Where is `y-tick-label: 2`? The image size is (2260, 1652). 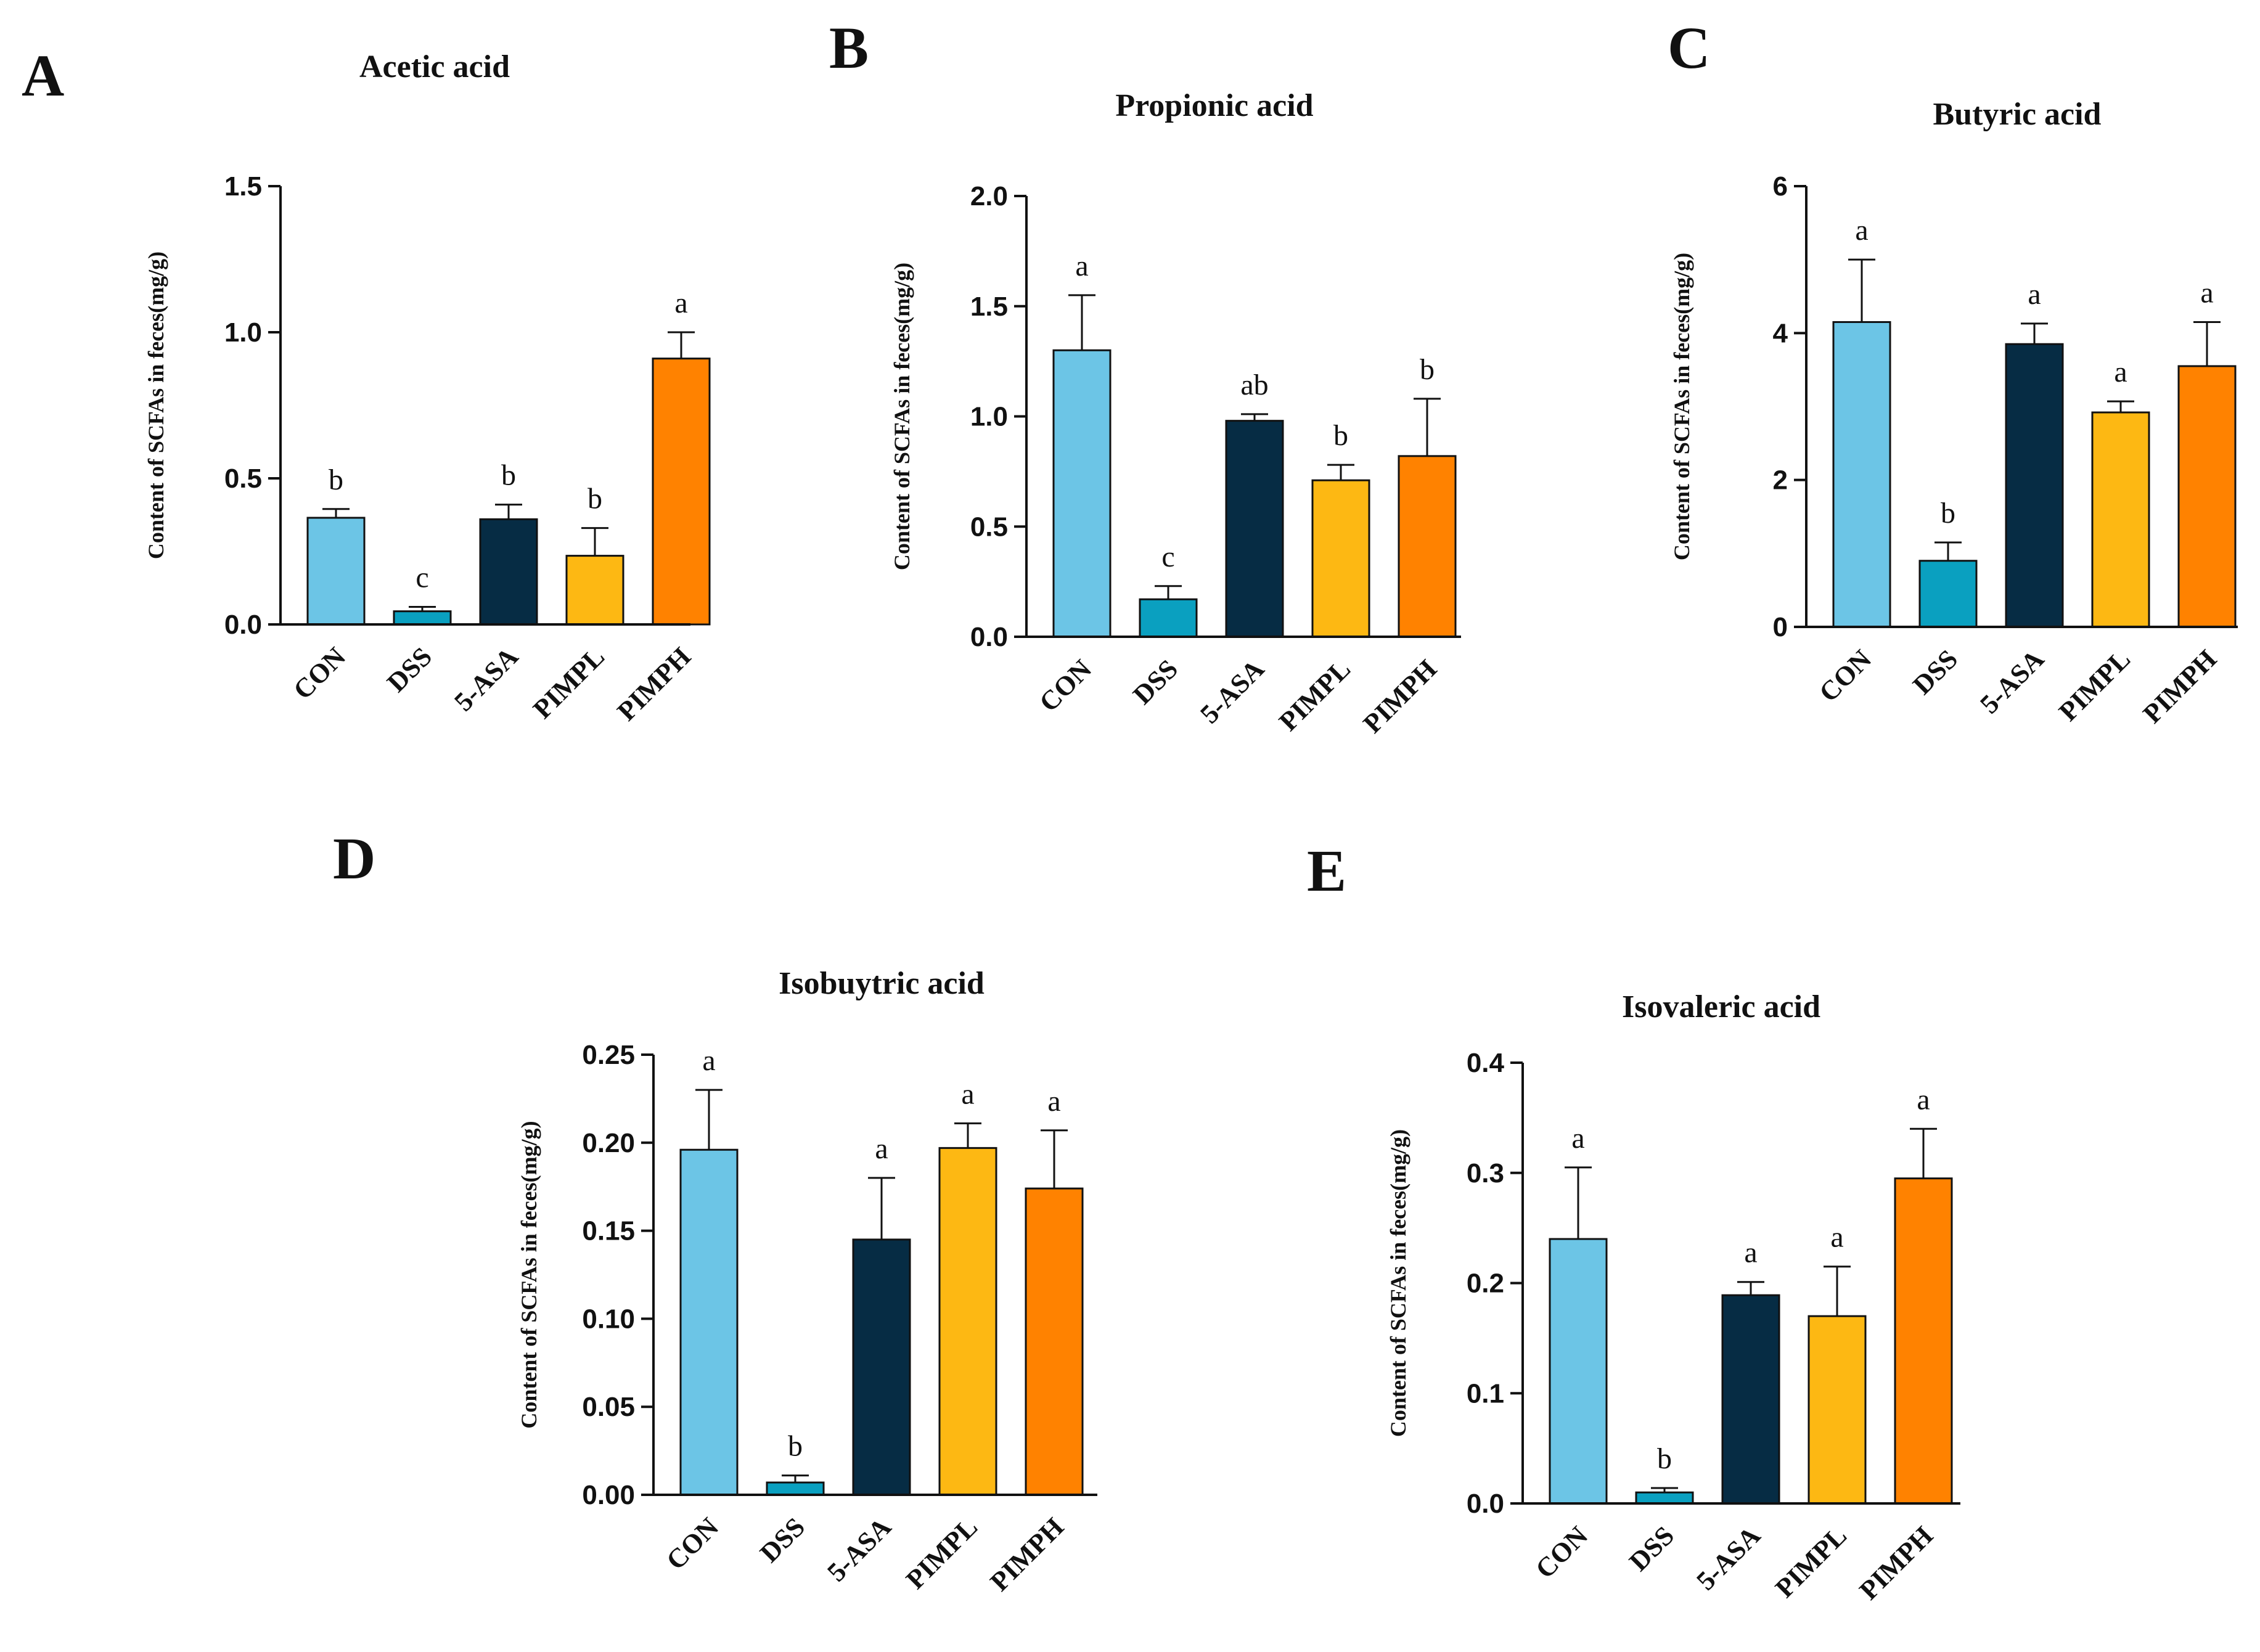
y-tick-label: 2 is located at coordinates (1780, 480).